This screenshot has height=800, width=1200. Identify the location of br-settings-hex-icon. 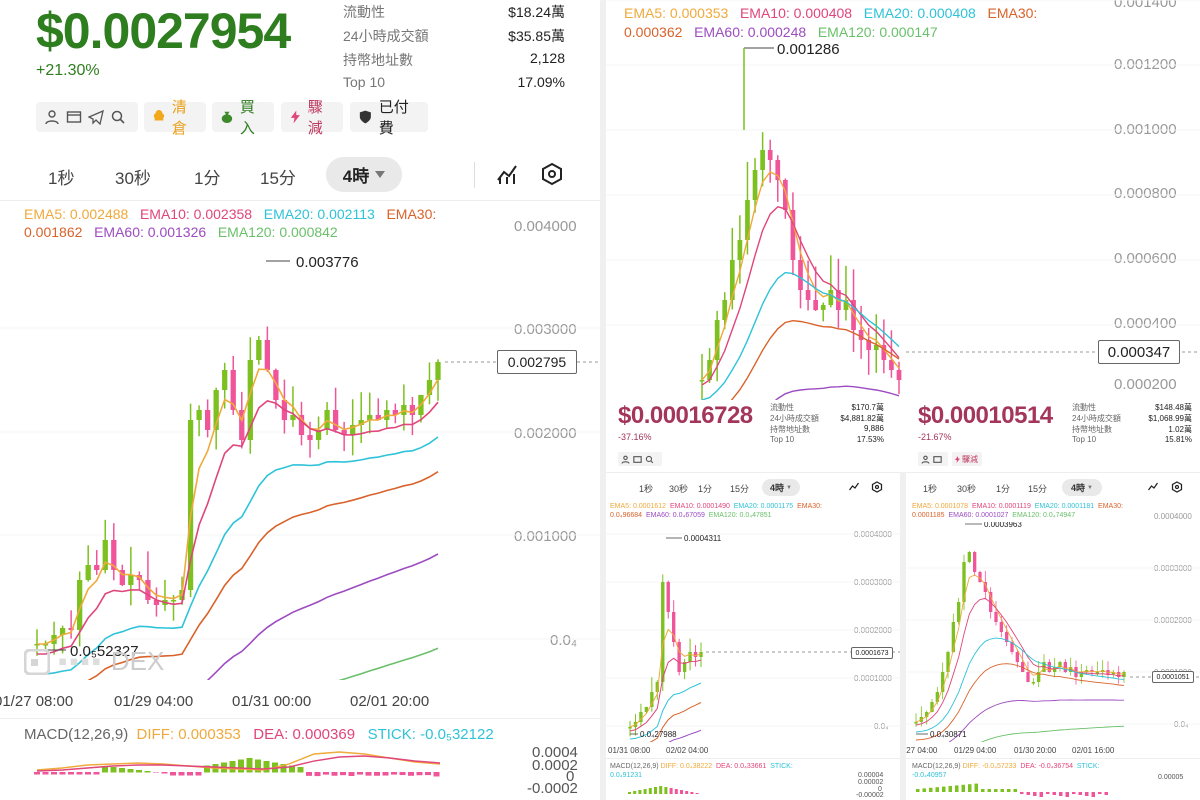
(1177, 487).